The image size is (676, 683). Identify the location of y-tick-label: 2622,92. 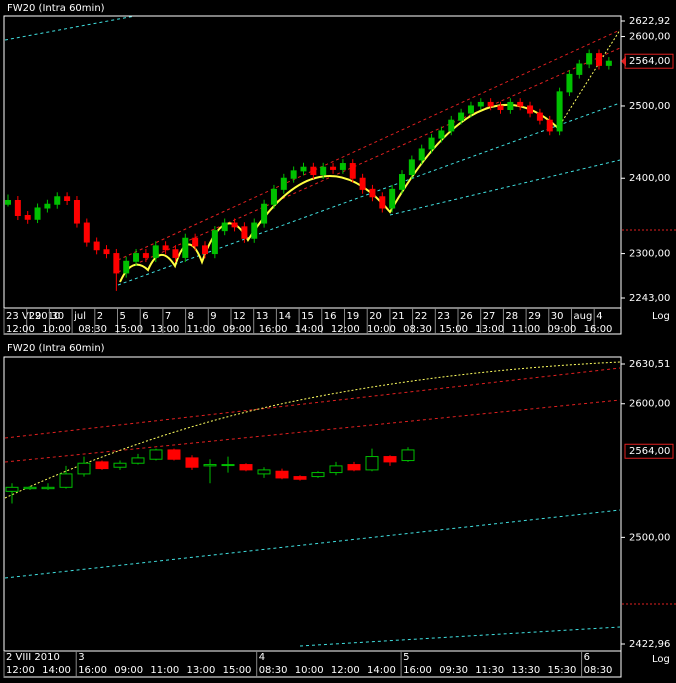
(649, 21).